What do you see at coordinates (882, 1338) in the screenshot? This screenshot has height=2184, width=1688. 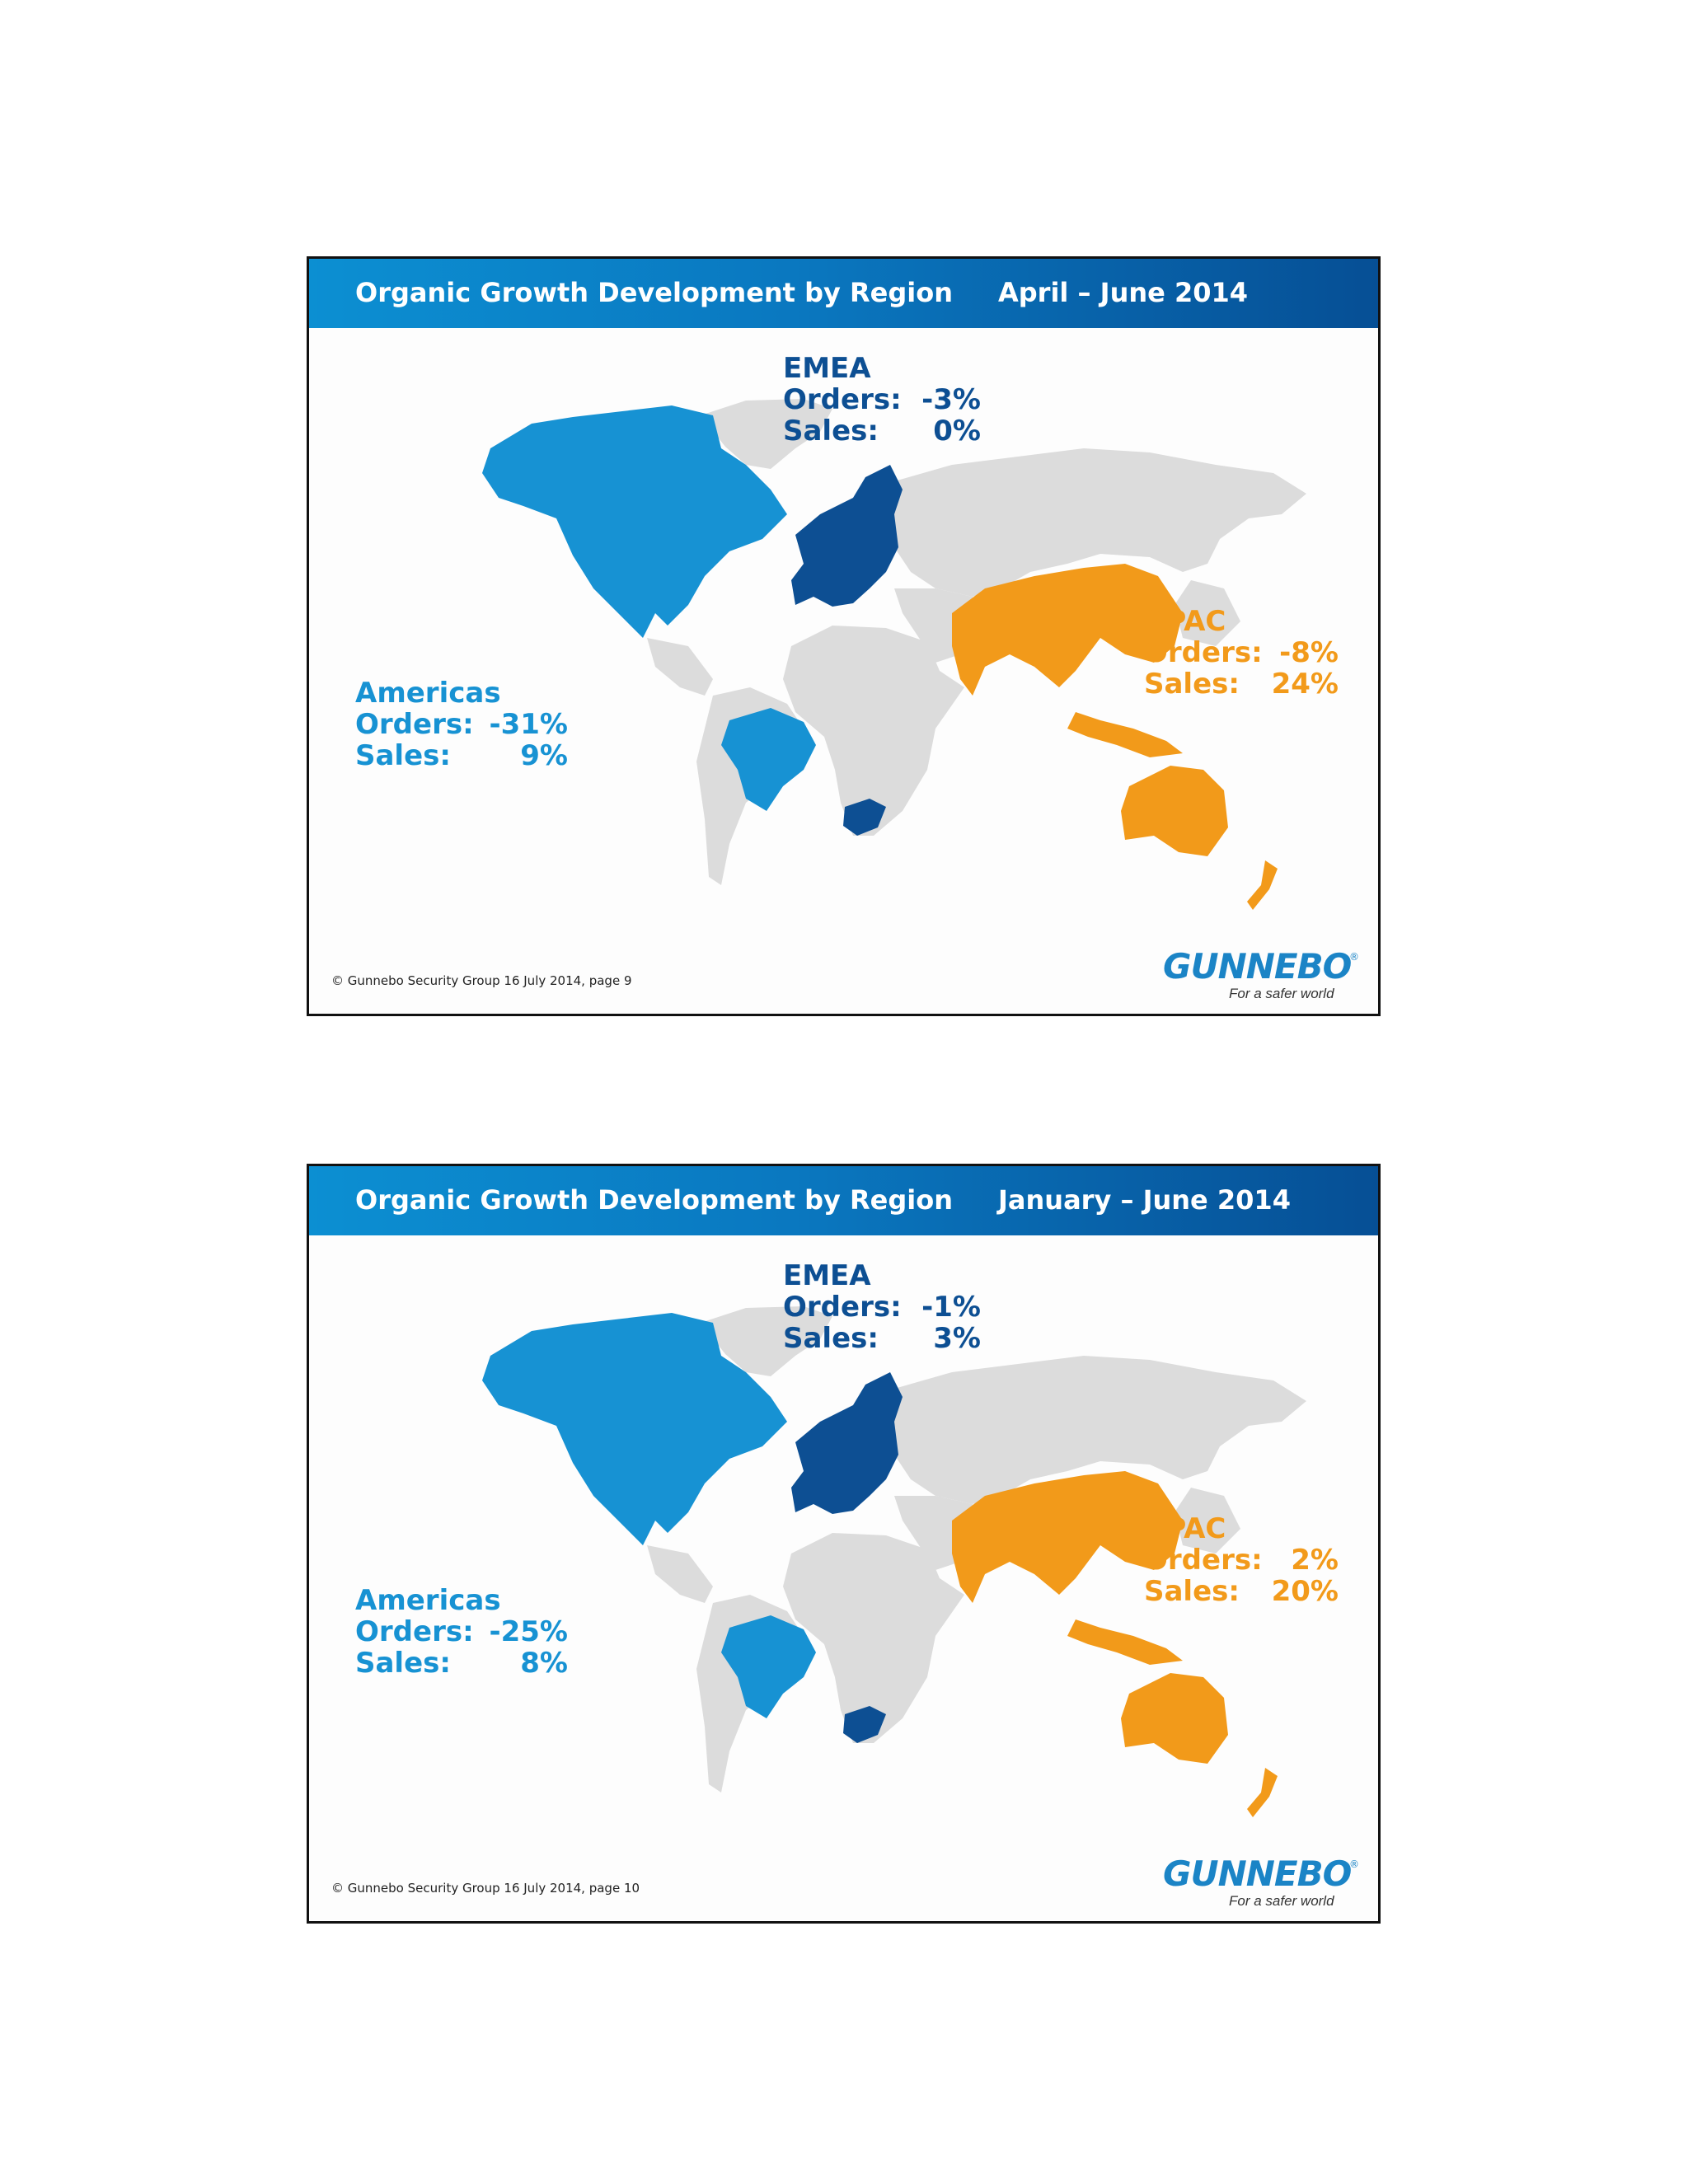 I see `emea-sales-row: Sales: 3%` at bounding box center [882, 1338].